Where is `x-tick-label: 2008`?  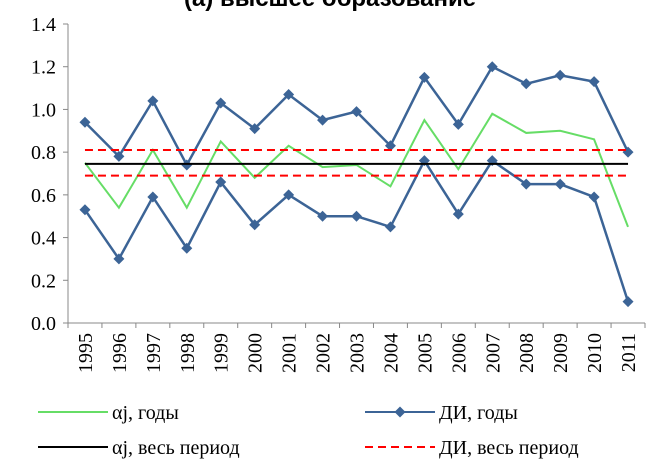
x-tick-label: 2008 is located at coordinates (527, 353).